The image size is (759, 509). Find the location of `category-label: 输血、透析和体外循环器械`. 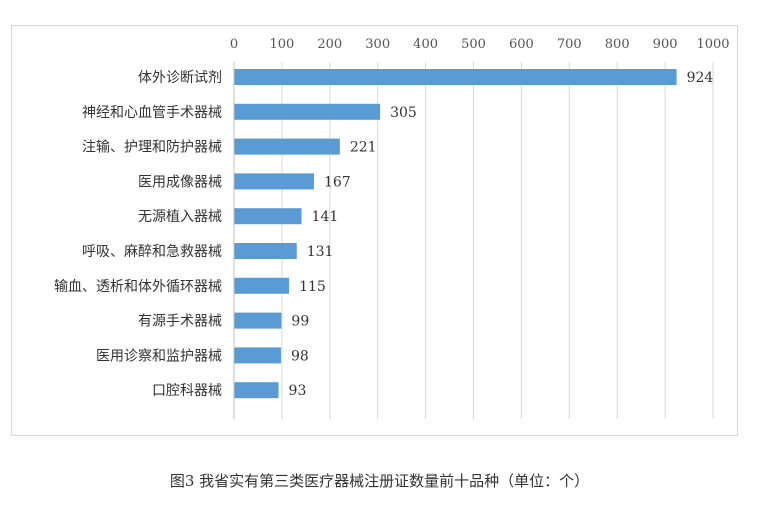

category-label: 输血、透析和体外循环器械 is located at coordinates (138, 287).